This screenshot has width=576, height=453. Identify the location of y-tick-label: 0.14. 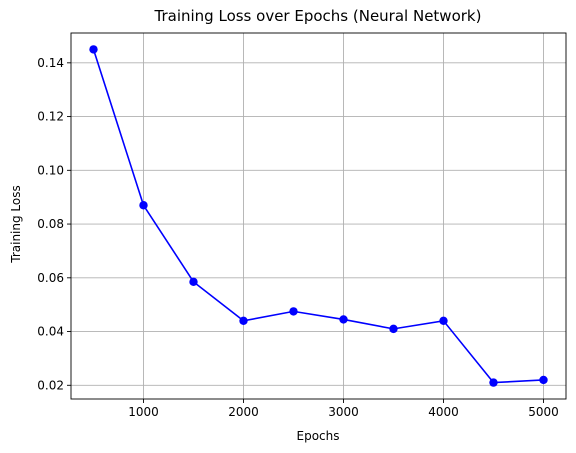
(50, 63).